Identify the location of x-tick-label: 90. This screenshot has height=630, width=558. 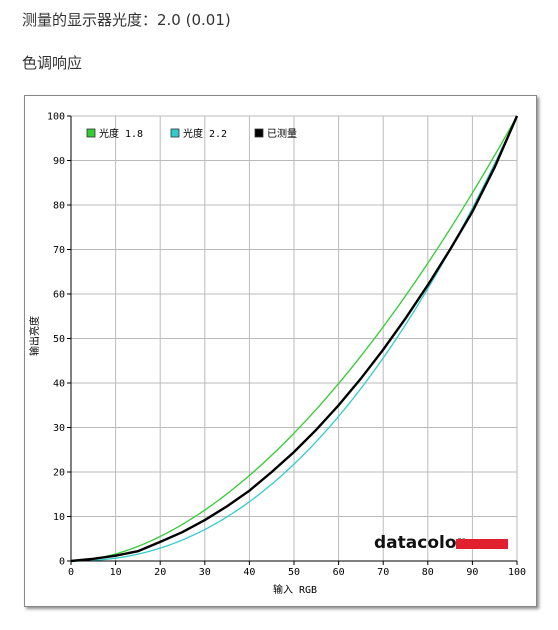
(472, 572).